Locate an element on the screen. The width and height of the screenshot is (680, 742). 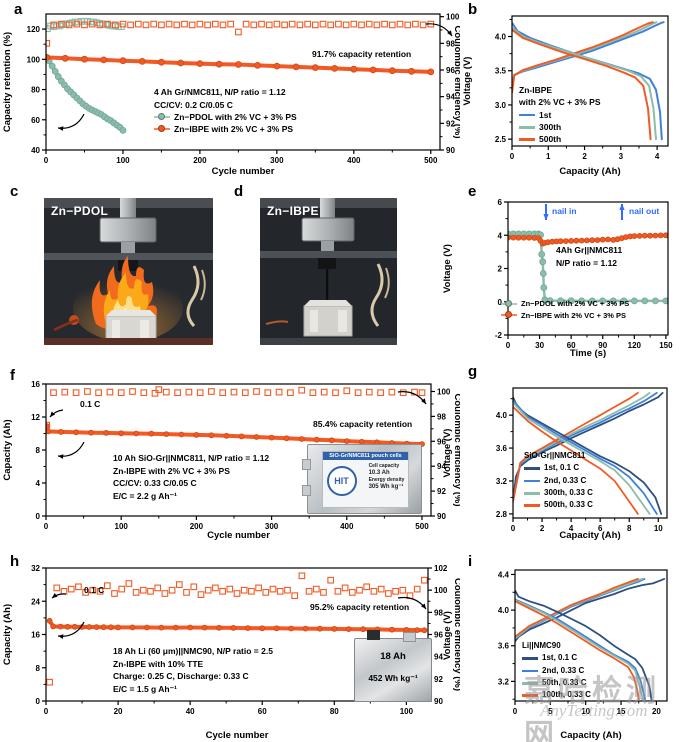
panel-d-letter: d is located at coordinates (239, 191).